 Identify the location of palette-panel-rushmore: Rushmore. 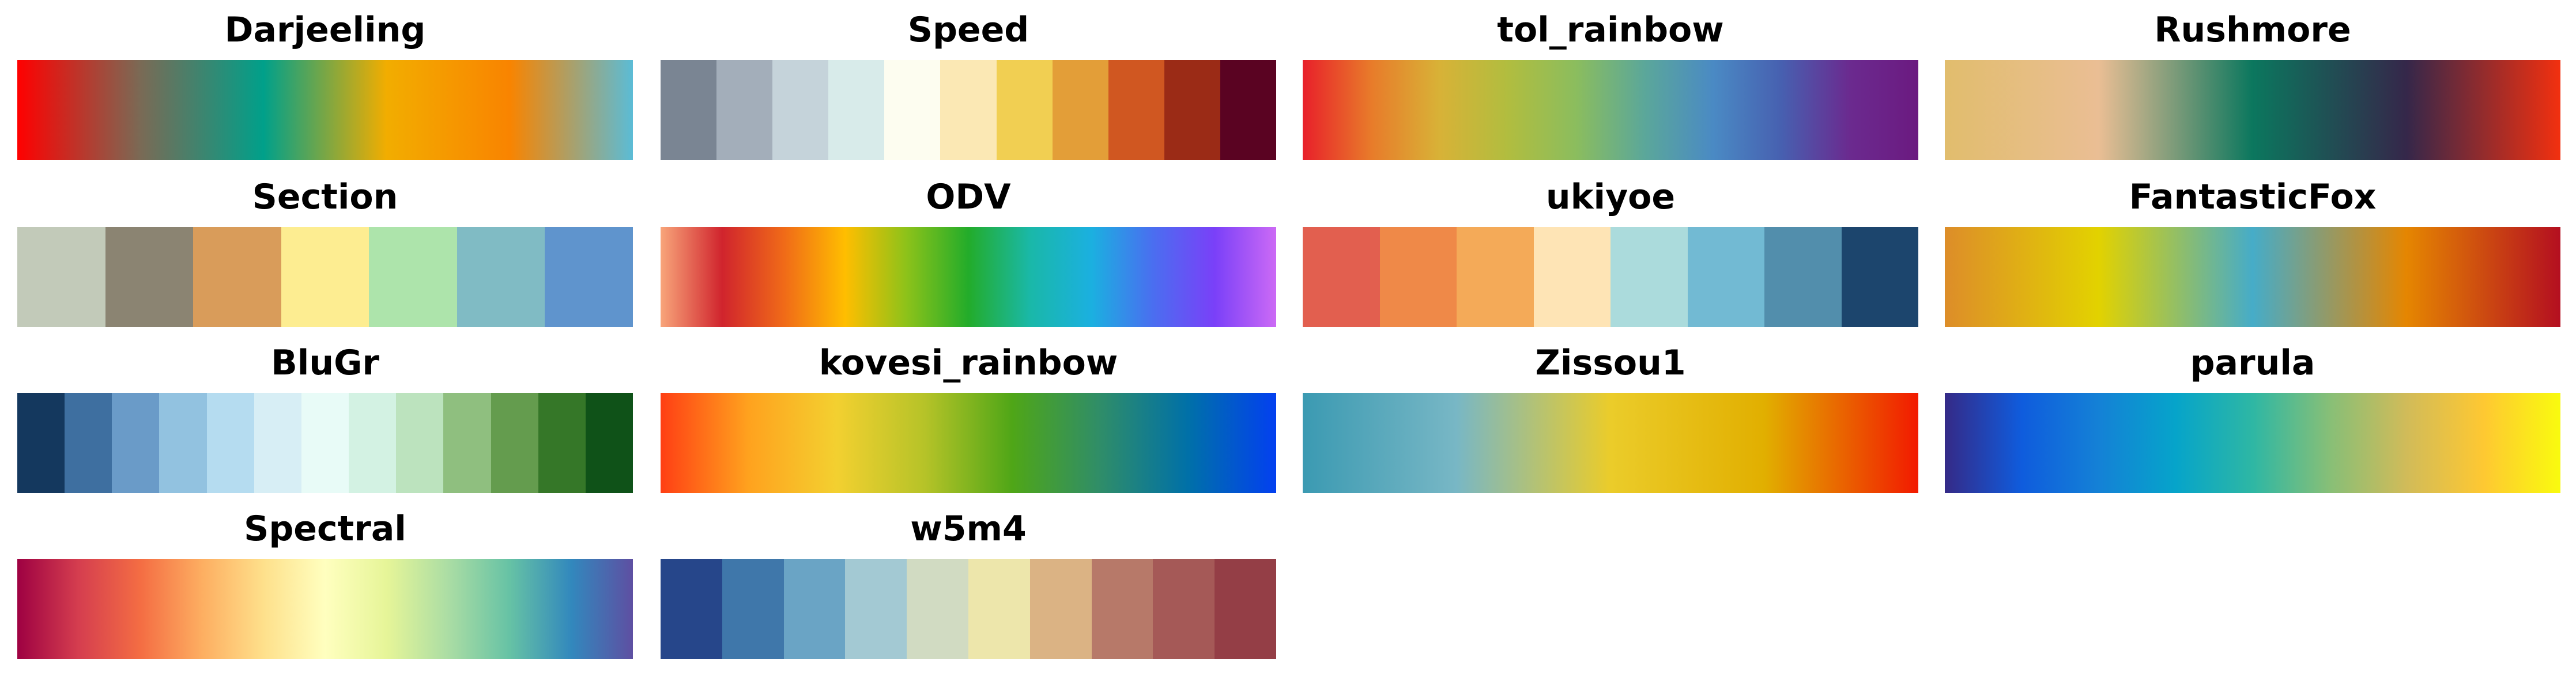
(2252, 82).